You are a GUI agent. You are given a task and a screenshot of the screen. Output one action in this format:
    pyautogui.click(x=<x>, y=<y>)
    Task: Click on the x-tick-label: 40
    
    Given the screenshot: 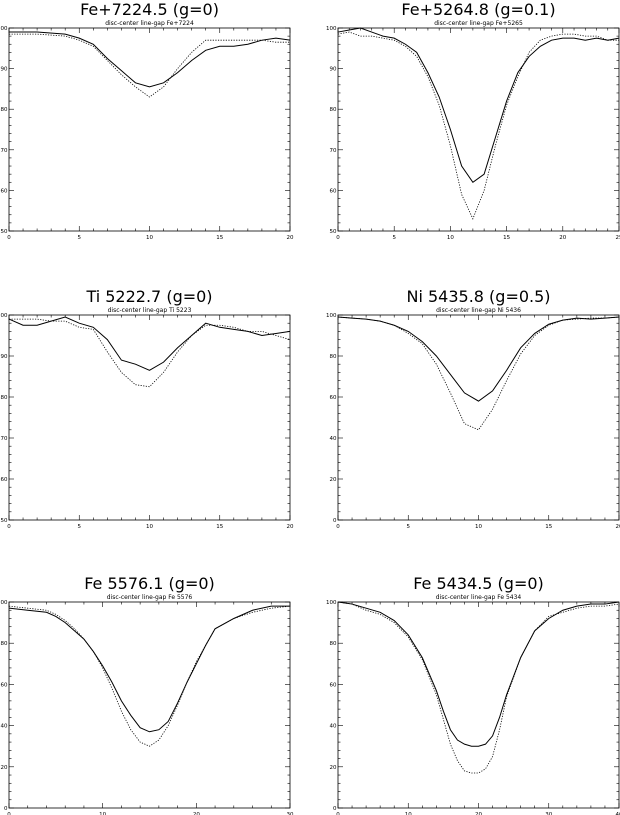 What is the action you would take?
    pyautogui.click(x=618, y=813)
    